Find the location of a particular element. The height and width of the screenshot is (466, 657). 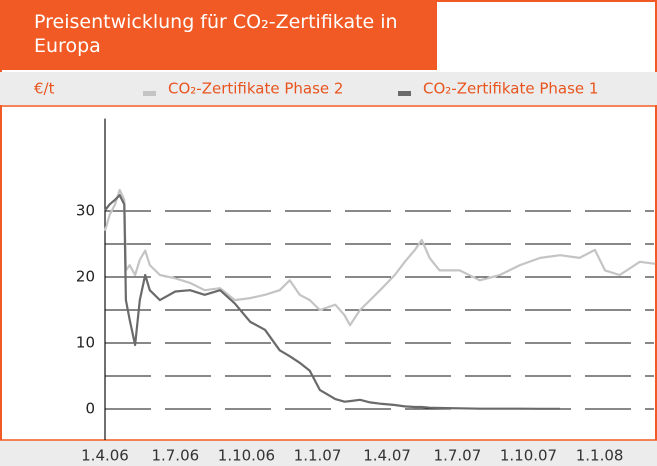

legend-label: CO₂-Zertifikate Phase 2 is located at coordinates (255, 89).